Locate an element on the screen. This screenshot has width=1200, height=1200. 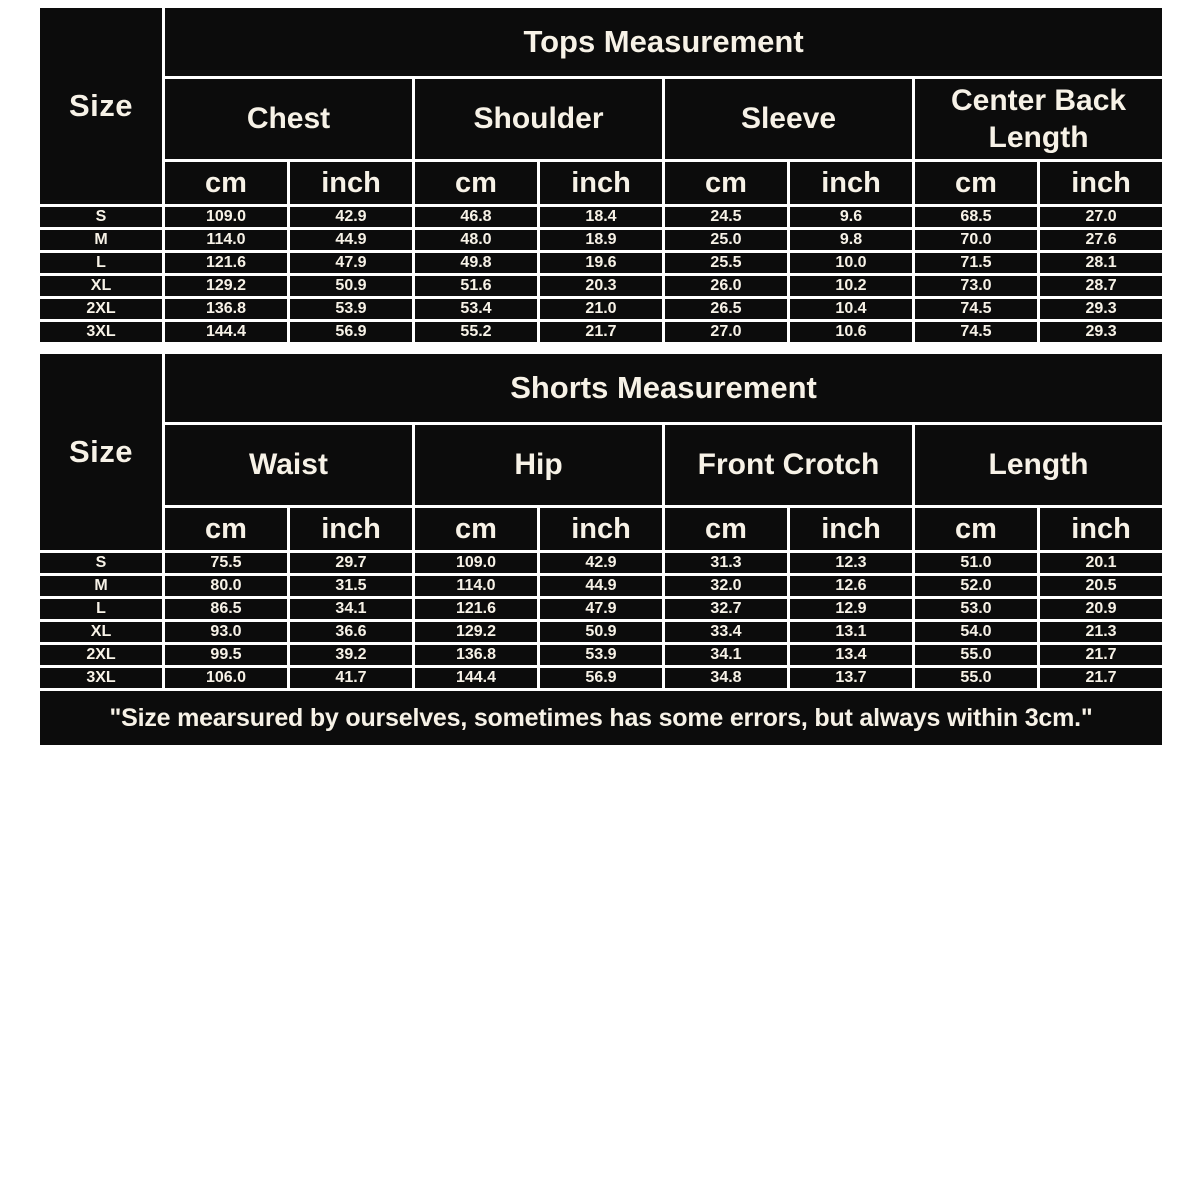
measurement-value: 53.4 is located at coordinates (476, 309).